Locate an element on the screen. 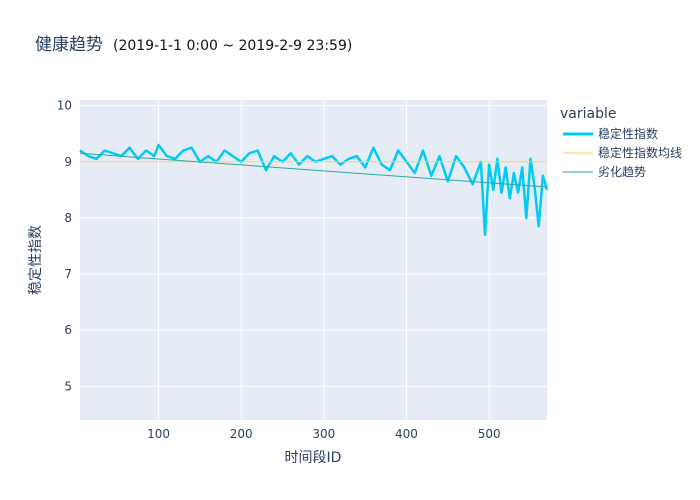 This screenshot has height=500, width=700. x-tick-label: 100 is located at coordinates (158, 434).